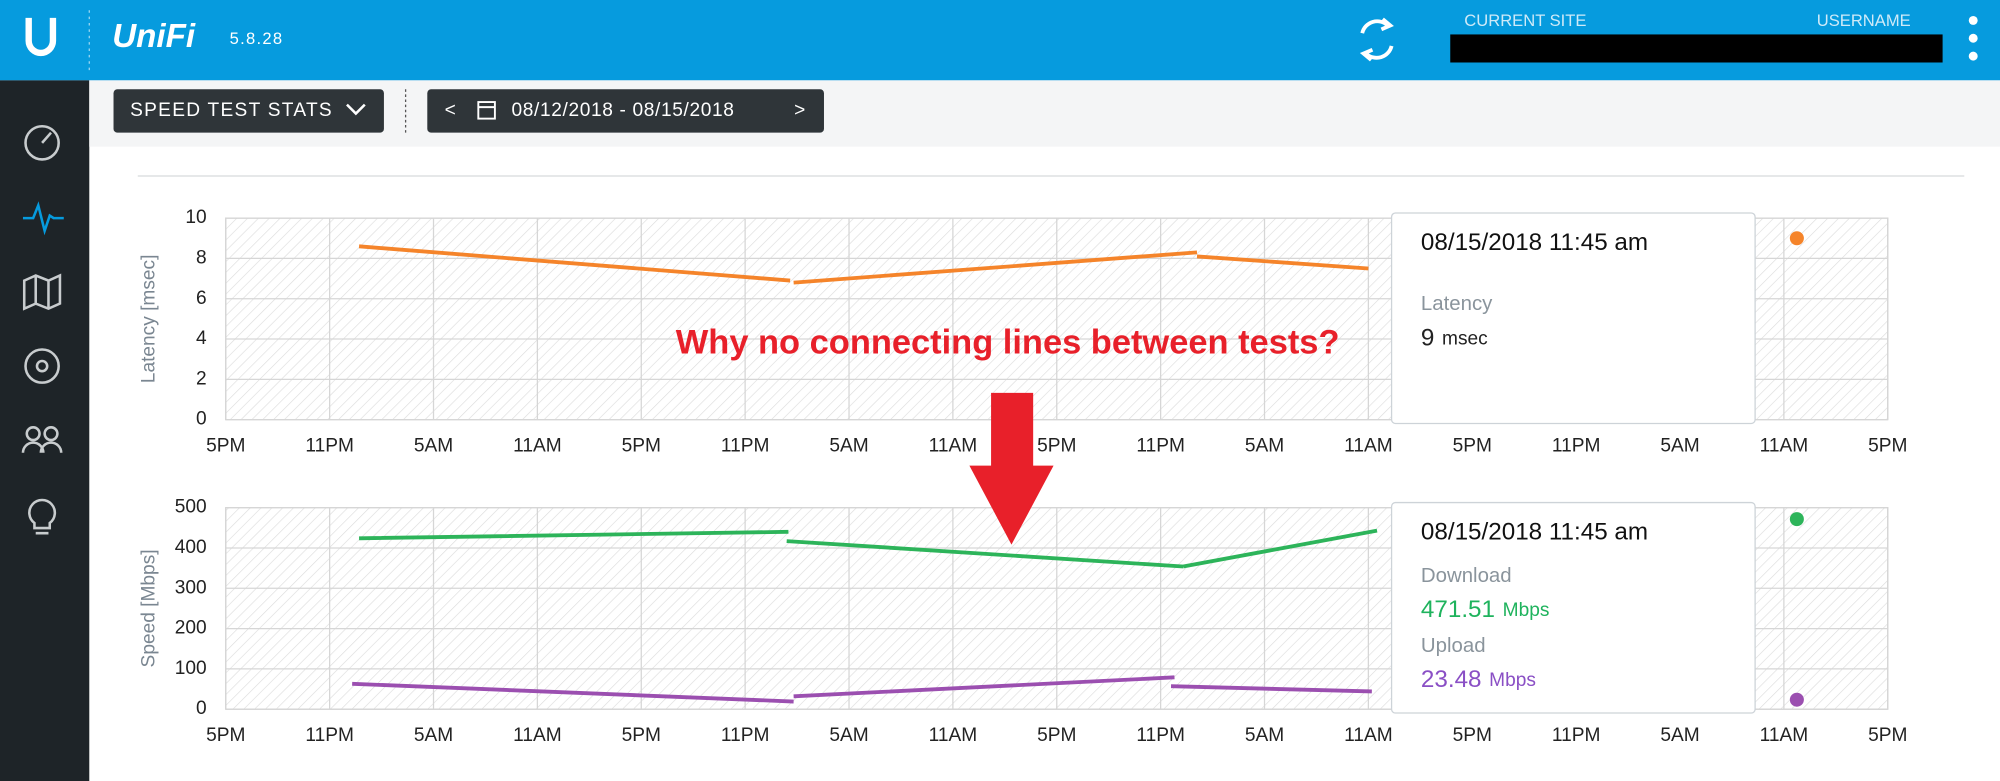 The image size is (2000, 781). Describe the element at coordinates (201, 378) in the screenshot. I see `y-tick-label: 2` at that location.